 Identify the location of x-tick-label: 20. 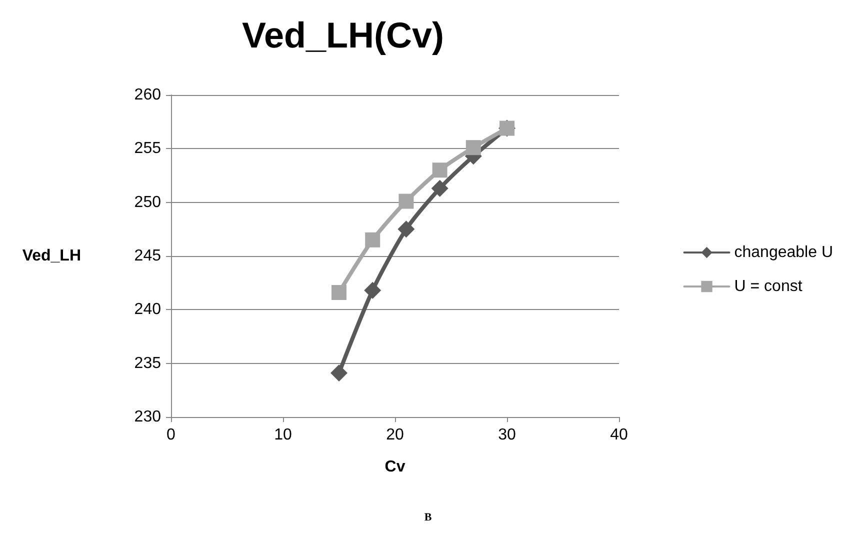
(395, 435).